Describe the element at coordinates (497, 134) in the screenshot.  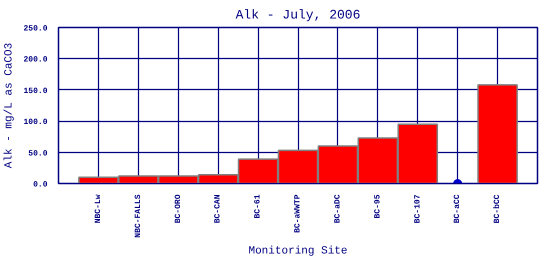
I see `bar` at that location.